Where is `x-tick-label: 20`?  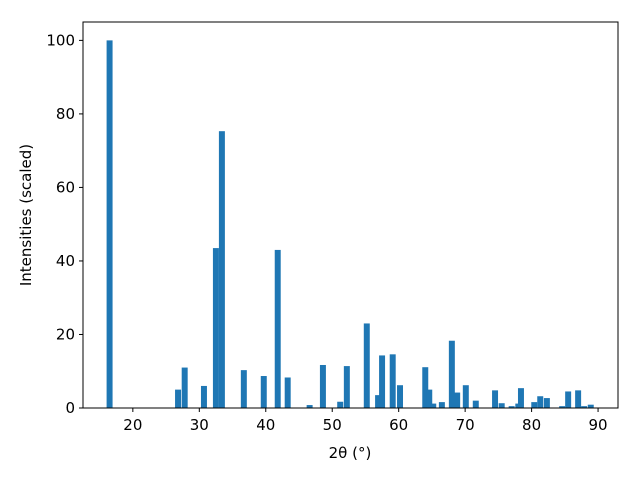
x-tick-label: 20 is located at coordinates (132, 425).